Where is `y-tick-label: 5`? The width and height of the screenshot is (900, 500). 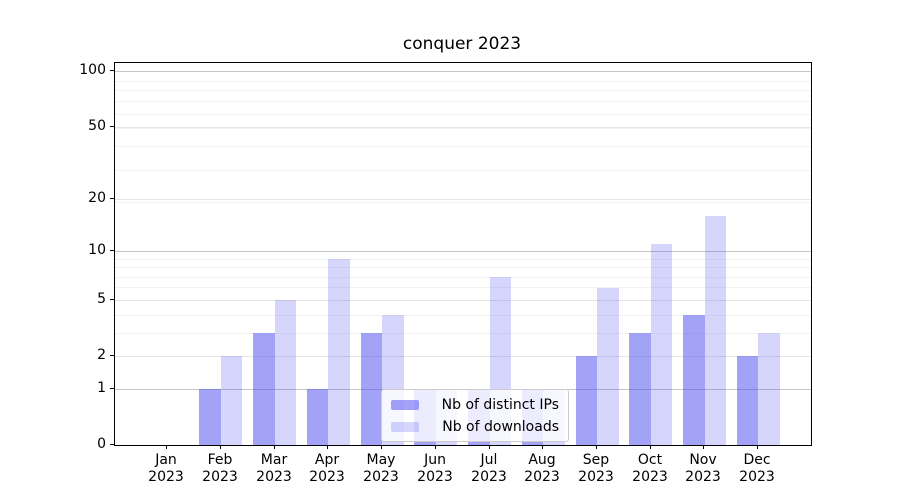
y-tick-label: 5 is located at coordinates (101, 299).